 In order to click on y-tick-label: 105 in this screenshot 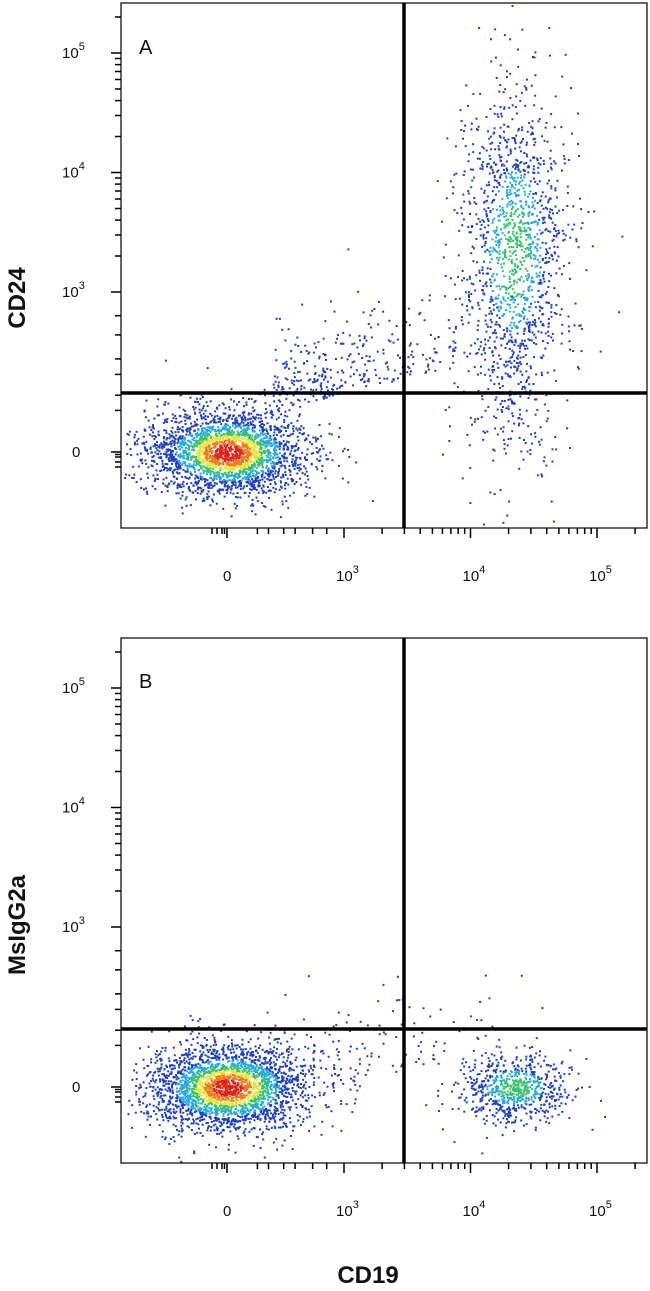, I will do `click(73, 51)`.